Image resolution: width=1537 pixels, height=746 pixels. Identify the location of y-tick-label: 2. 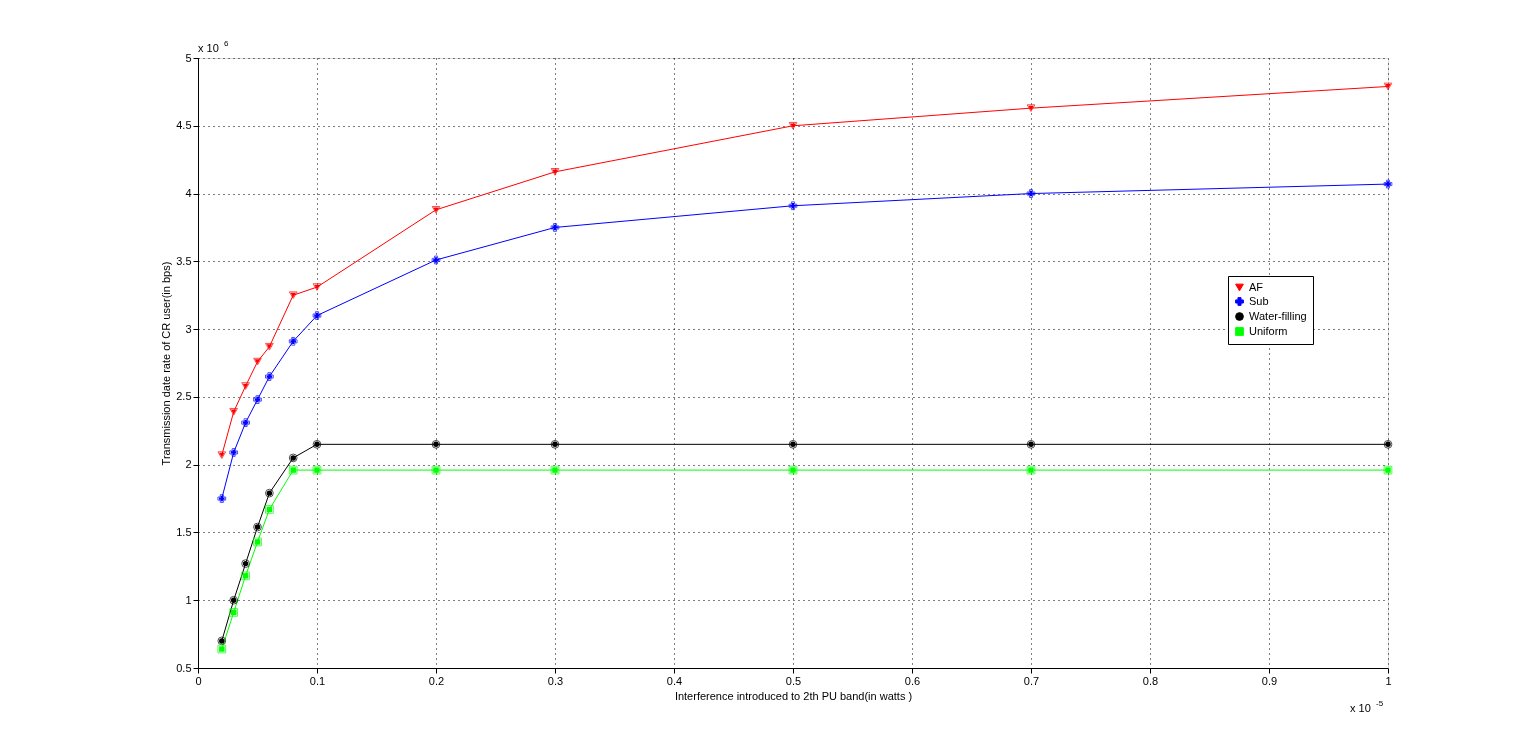
(188, 464).